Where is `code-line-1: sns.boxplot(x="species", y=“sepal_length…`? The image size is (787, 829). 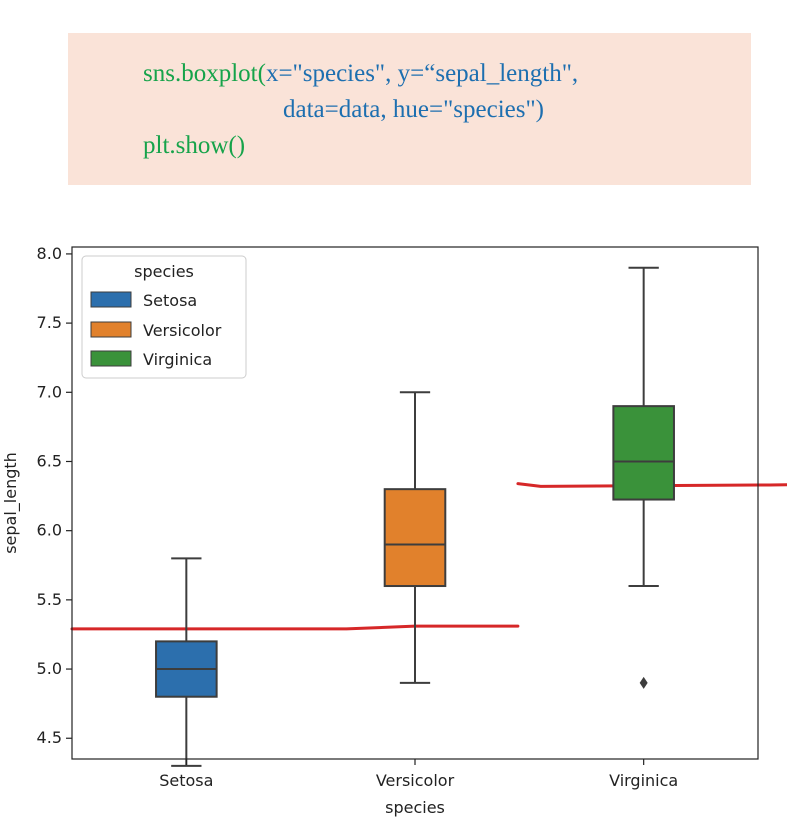 code-line-1: sns.boxplot(x="species", y=“sepal_length… is located at coordinates (360, 74).